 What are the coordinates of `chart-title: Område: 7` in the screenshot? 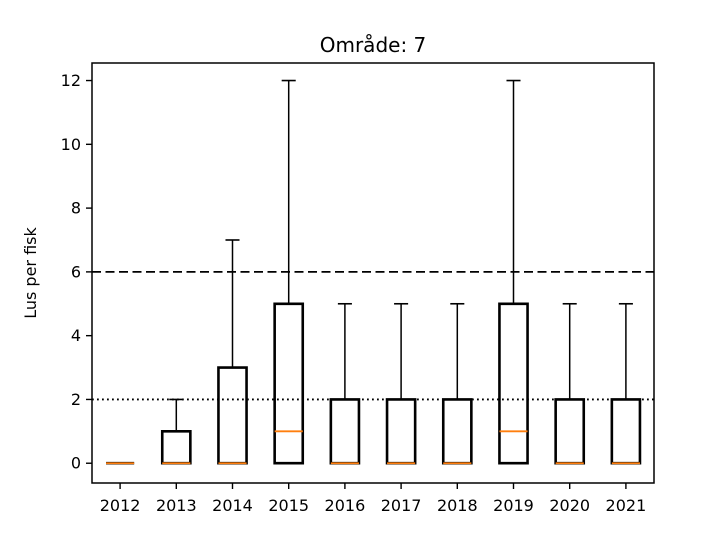 It's located at (373, 45).